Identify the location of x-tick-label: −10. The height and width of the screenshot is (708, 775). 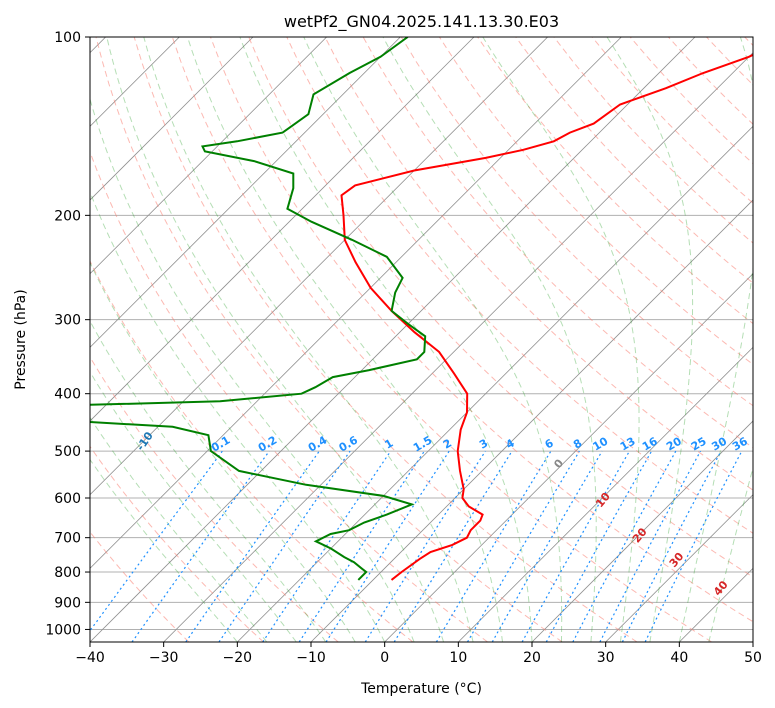
(311, 658).